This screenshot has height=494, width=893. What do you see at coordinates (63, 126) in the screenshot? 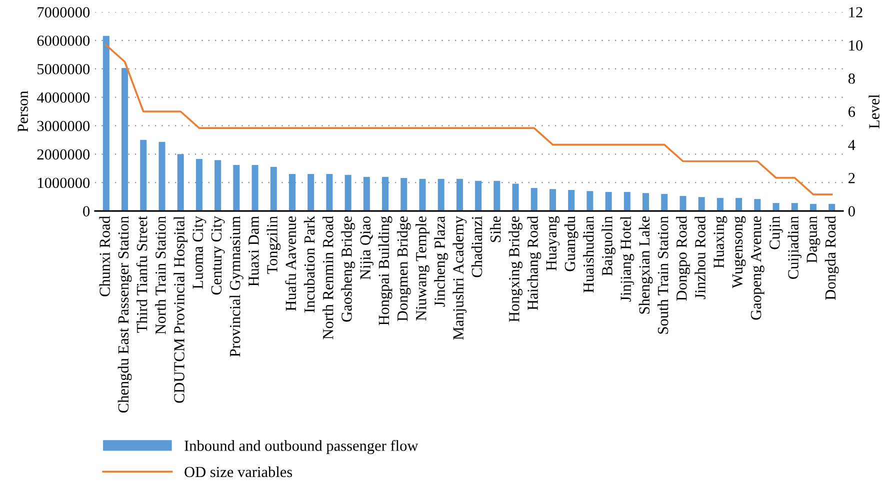
I see `y-tick-label: 3000000` at bounding box center [63, 126].